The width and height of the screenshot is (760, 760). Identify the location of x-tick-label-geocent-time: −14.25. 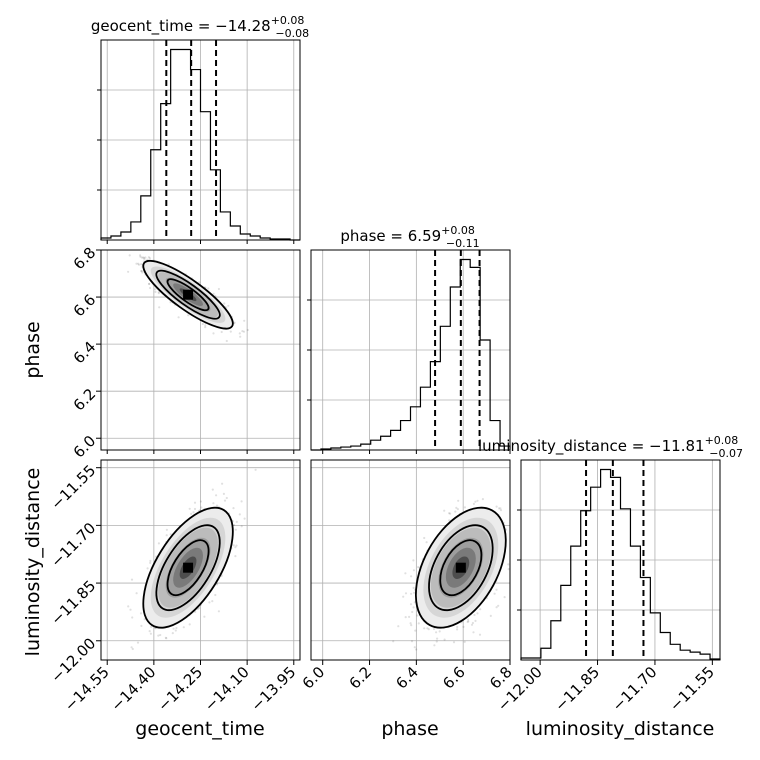
(180, 689).